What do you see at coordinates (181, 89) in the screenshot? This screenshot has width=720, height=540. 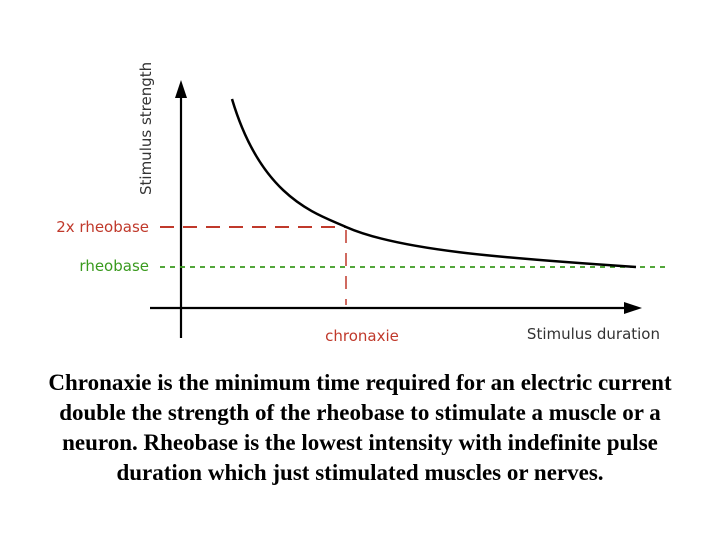 I see `y-axis-arrowhead` at bounding box center [181, 89].